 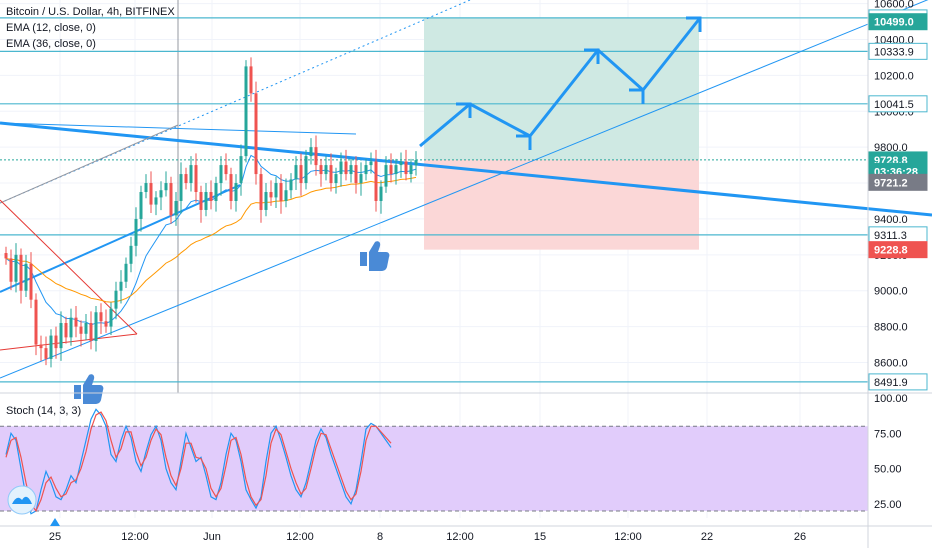 I want to click on position-zones, so click(x=561, y=133).